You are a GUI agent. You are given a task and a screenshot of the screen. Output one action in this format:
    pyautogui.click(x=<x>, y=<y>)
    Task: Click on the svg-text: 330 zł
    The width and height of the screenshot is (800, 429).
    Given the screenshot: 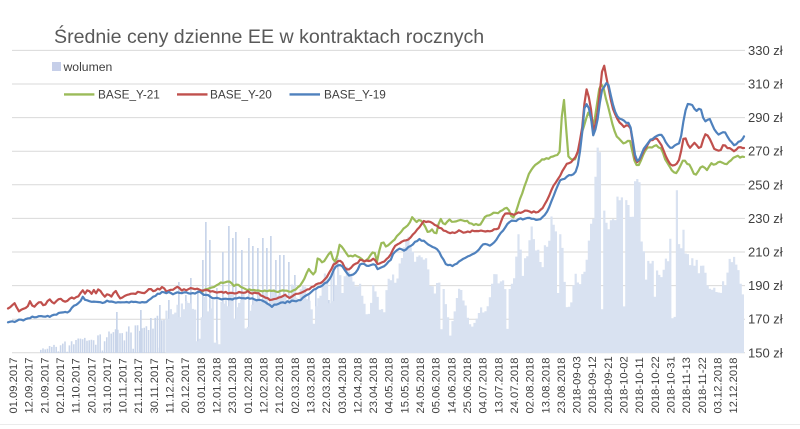 What is the action you would take?
    pyautogui.click(x=765, y=50)
    